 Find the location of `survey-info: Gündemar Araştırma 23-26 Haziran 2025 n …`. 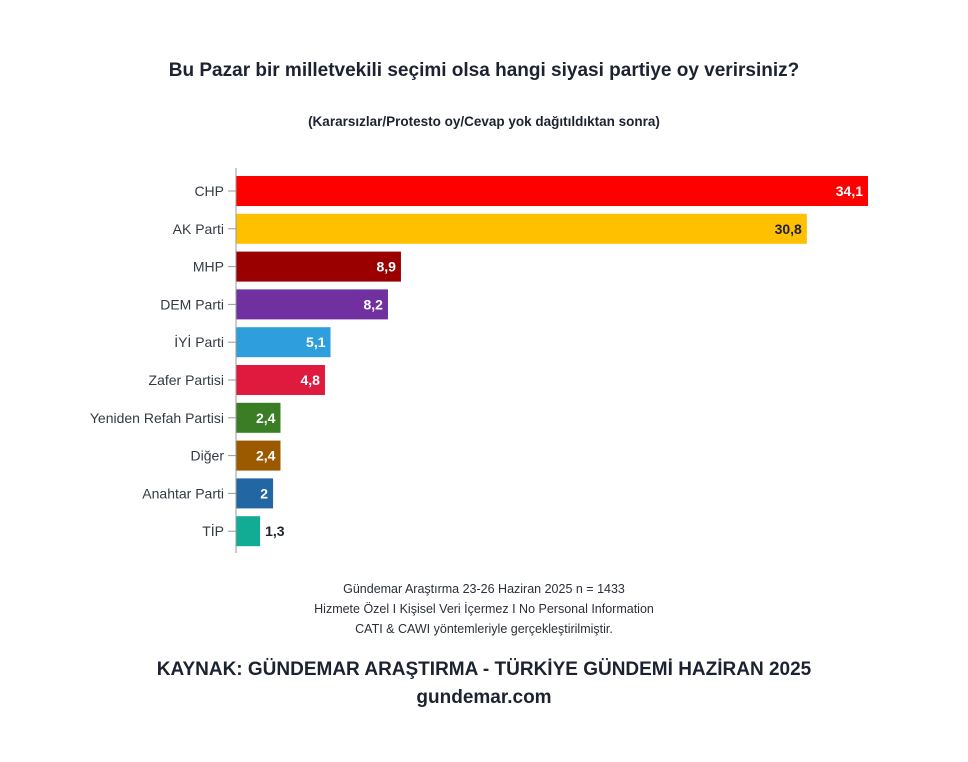

survey-info: Gündemar Araştırma 23-26 Haziran 2025 n … is located at coordinates (484, 589).